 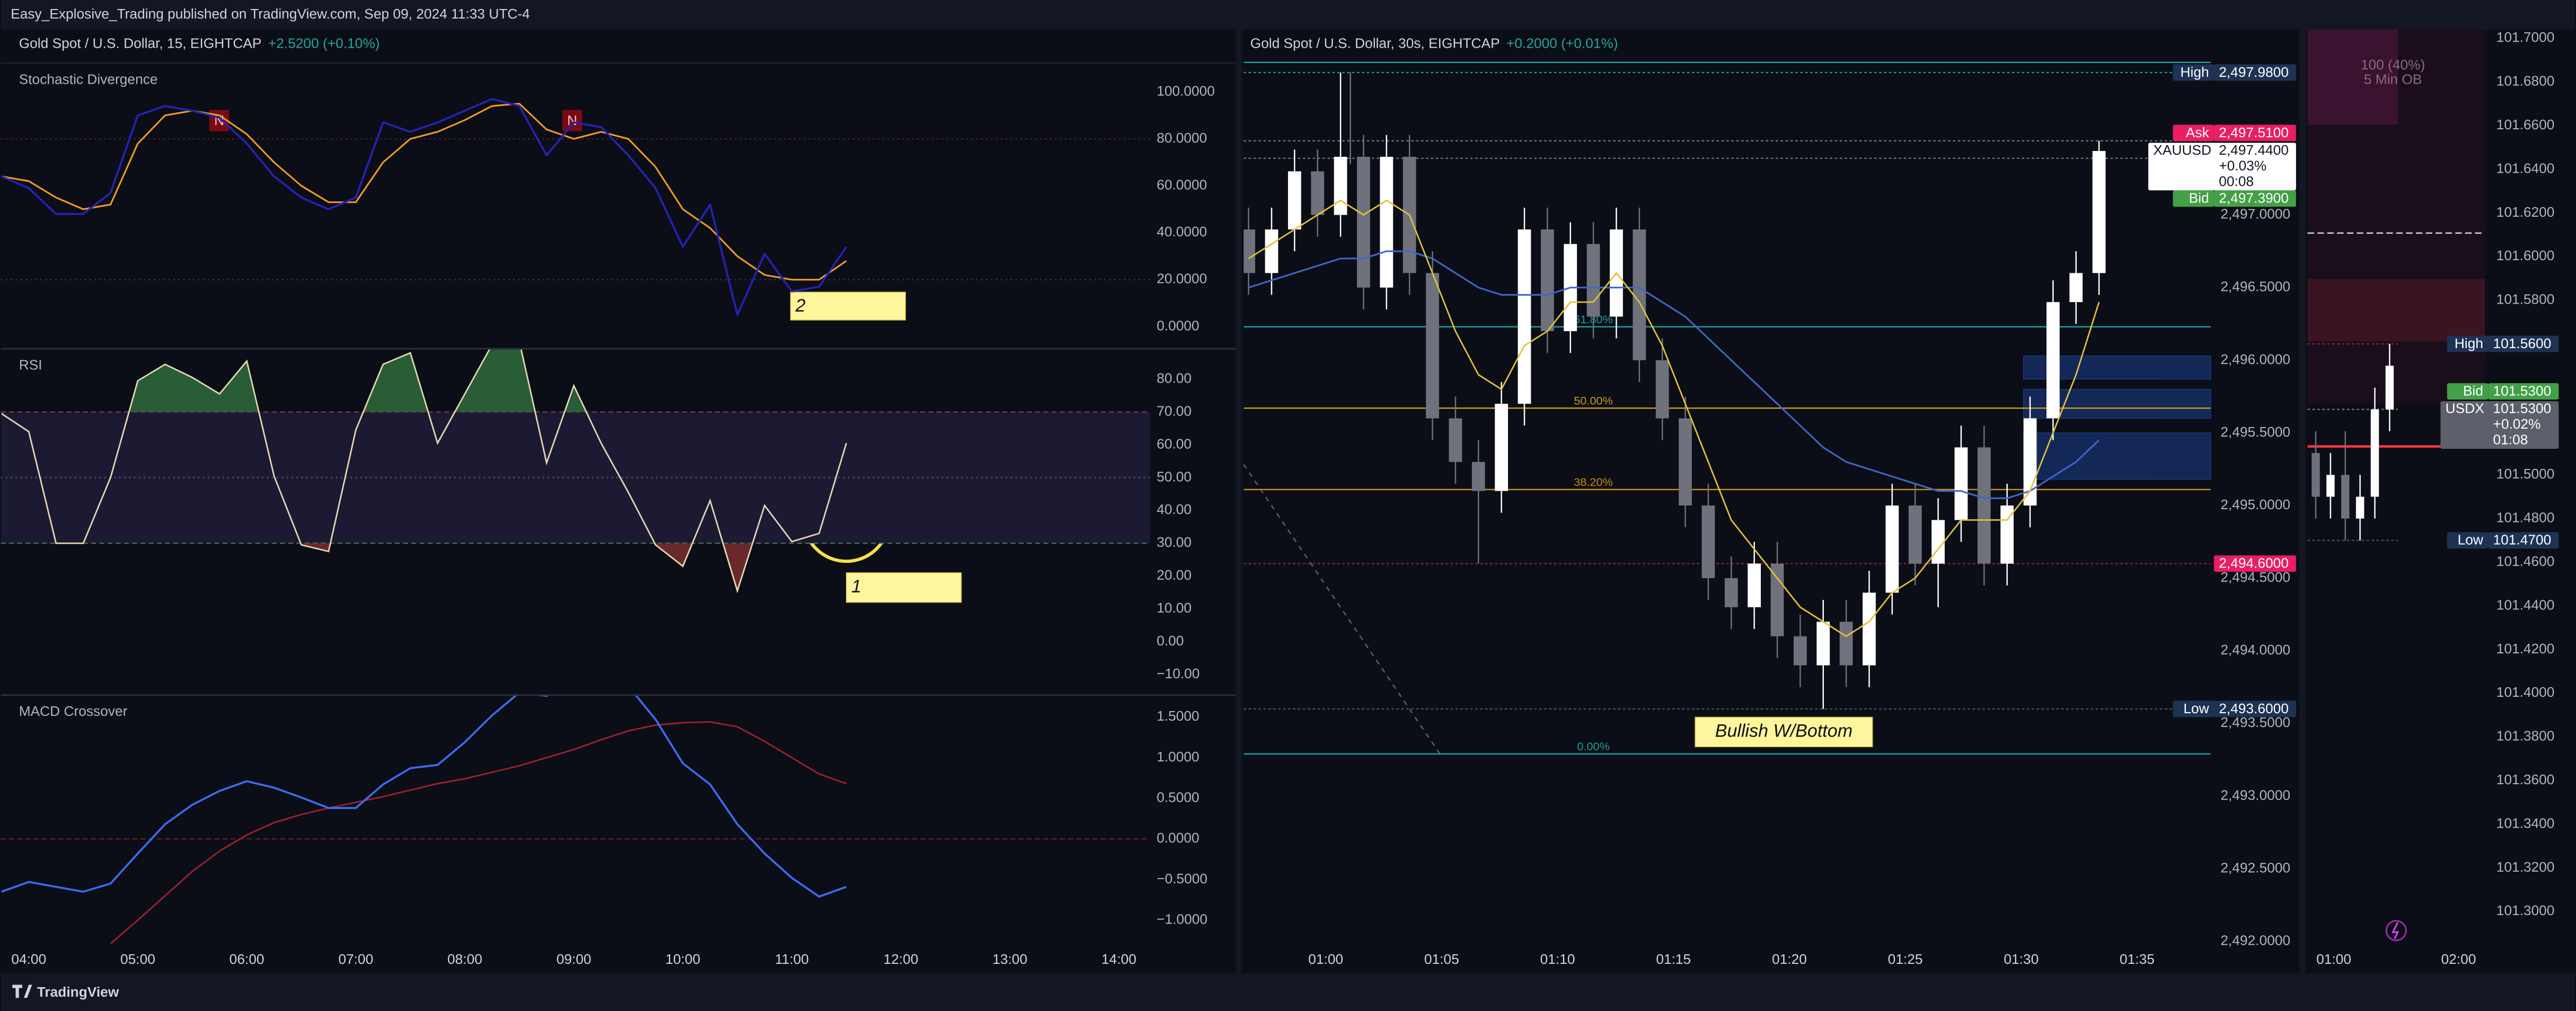 I want to click on tag-name: High, so click(x=2195, y=72).